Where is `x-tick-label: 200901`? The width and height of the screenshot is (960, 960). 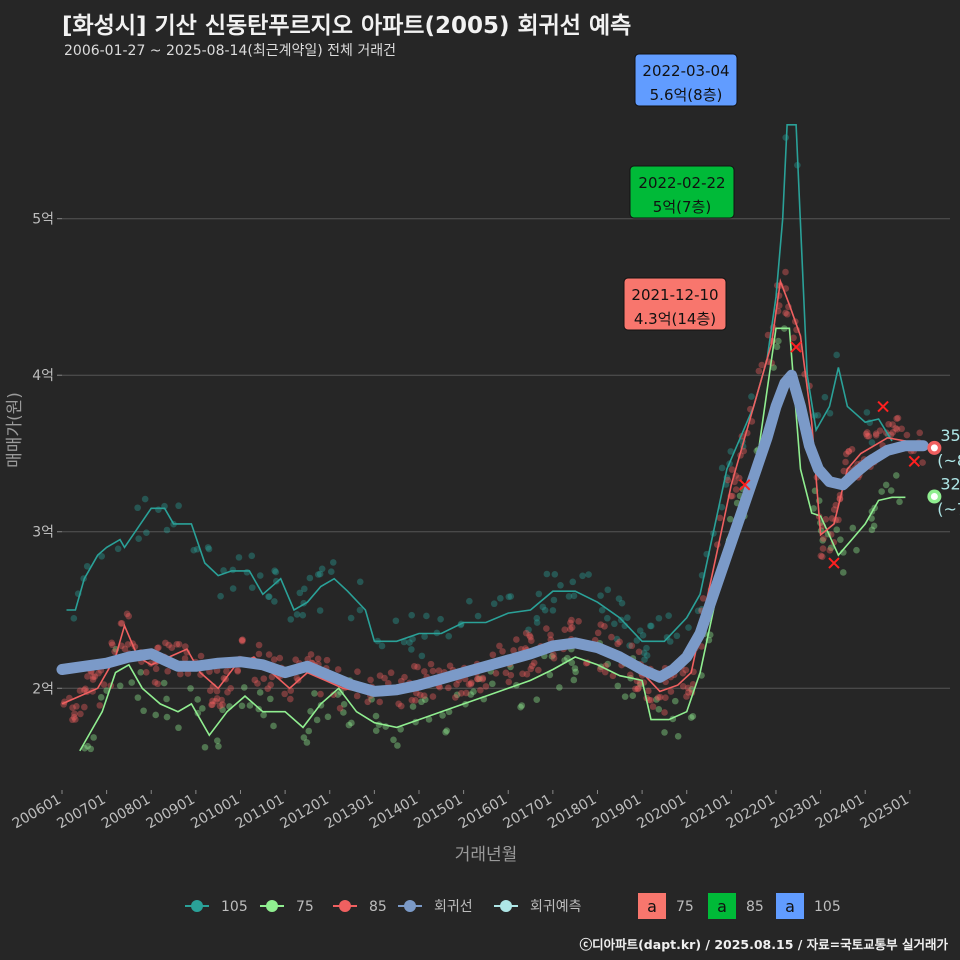
x-tick-label: 200901 is located at coordinates (171, 812).